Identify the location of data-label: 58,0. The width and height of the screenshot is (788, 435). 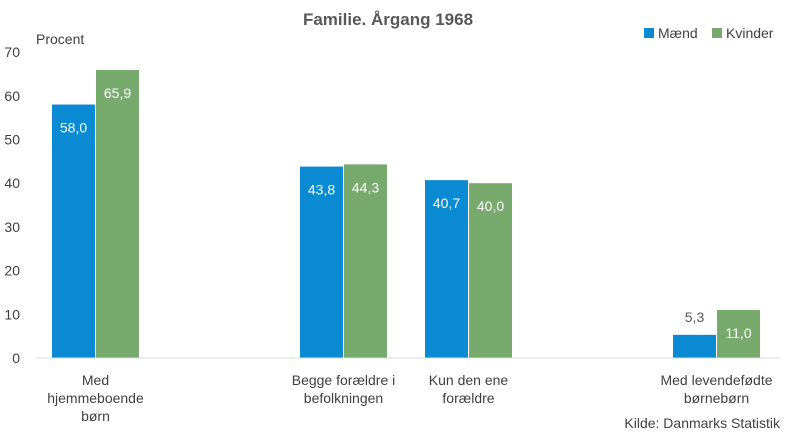
(73, 128).